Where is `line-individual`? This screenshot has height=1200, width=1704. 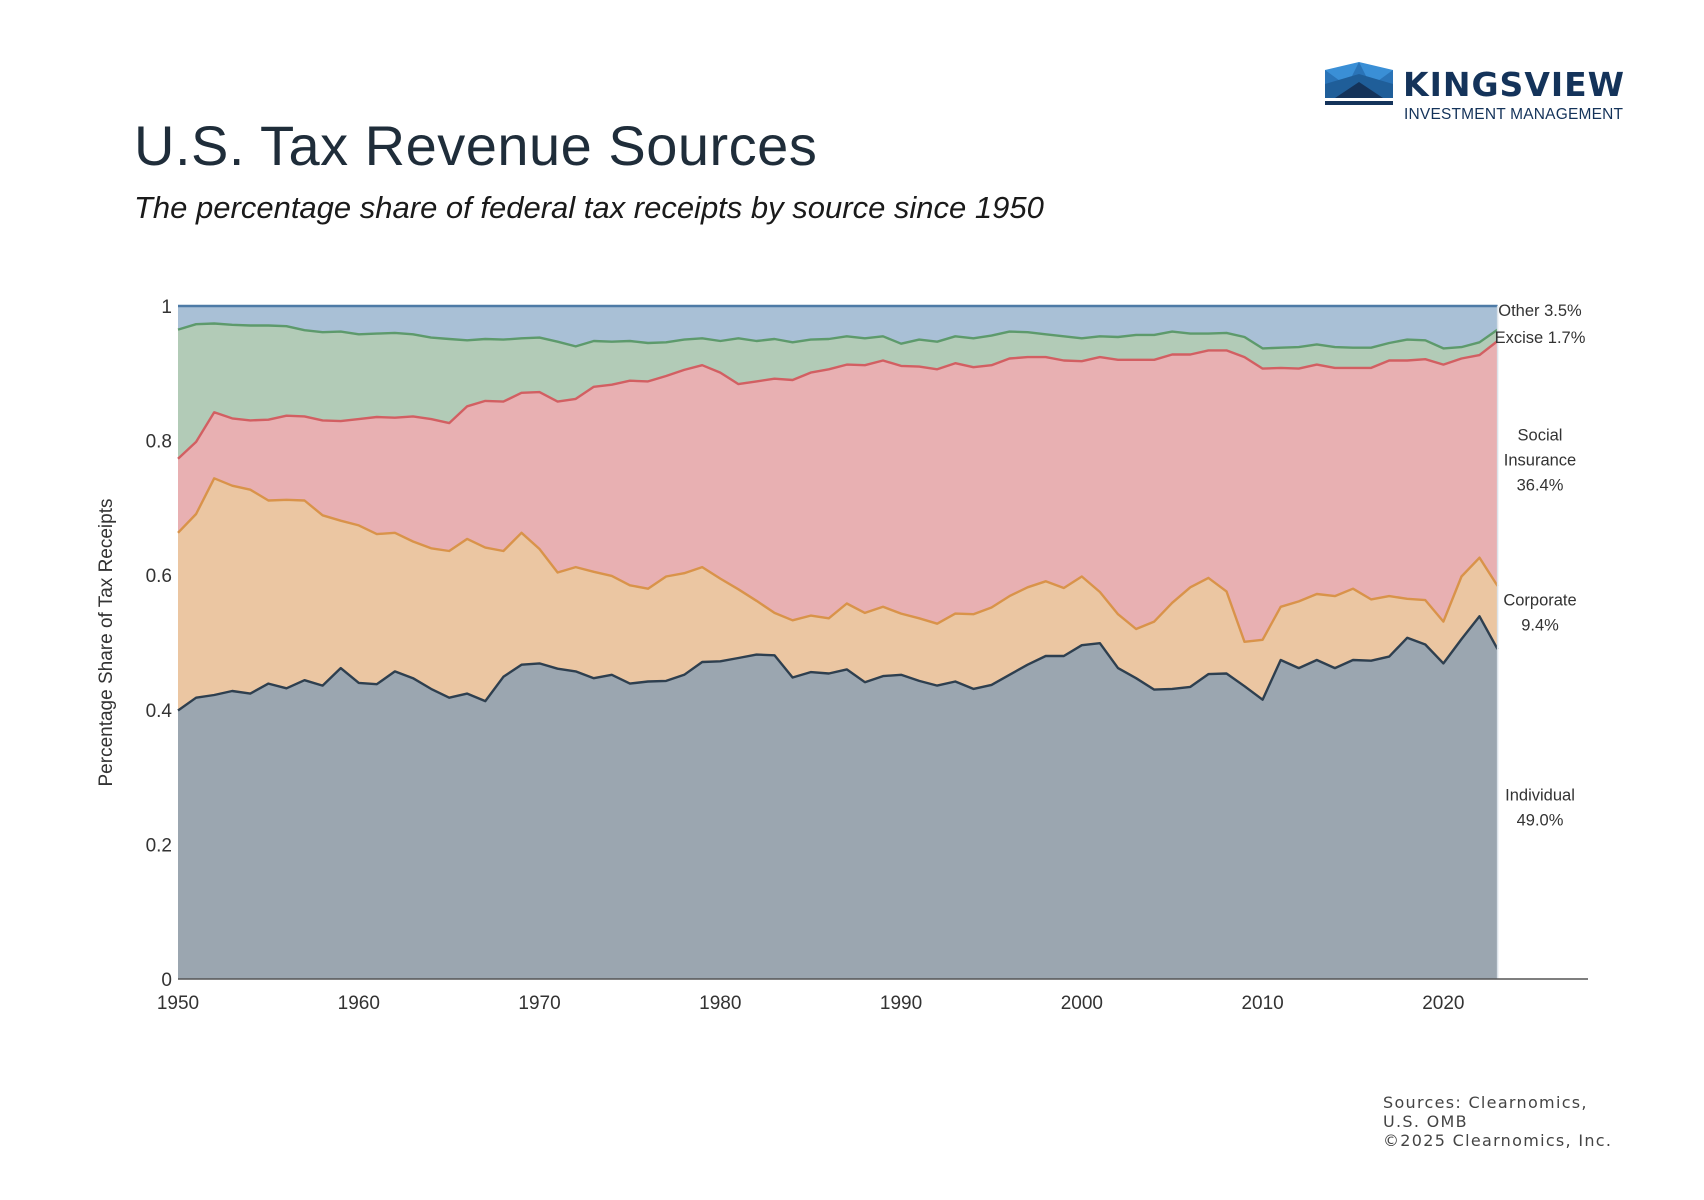 line-individual is located at coordinates (838, 663).